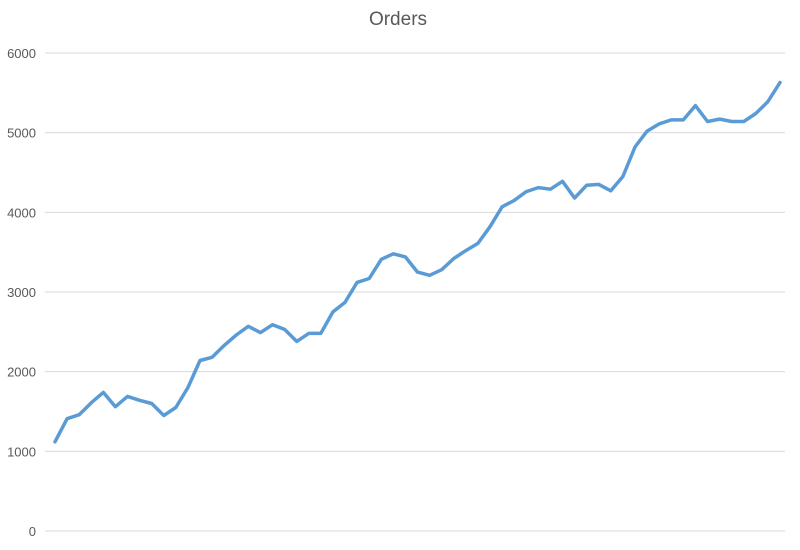 This screenshot has width=800, height=550. I want to click on y-tick-label: 0, so click(32, 531).